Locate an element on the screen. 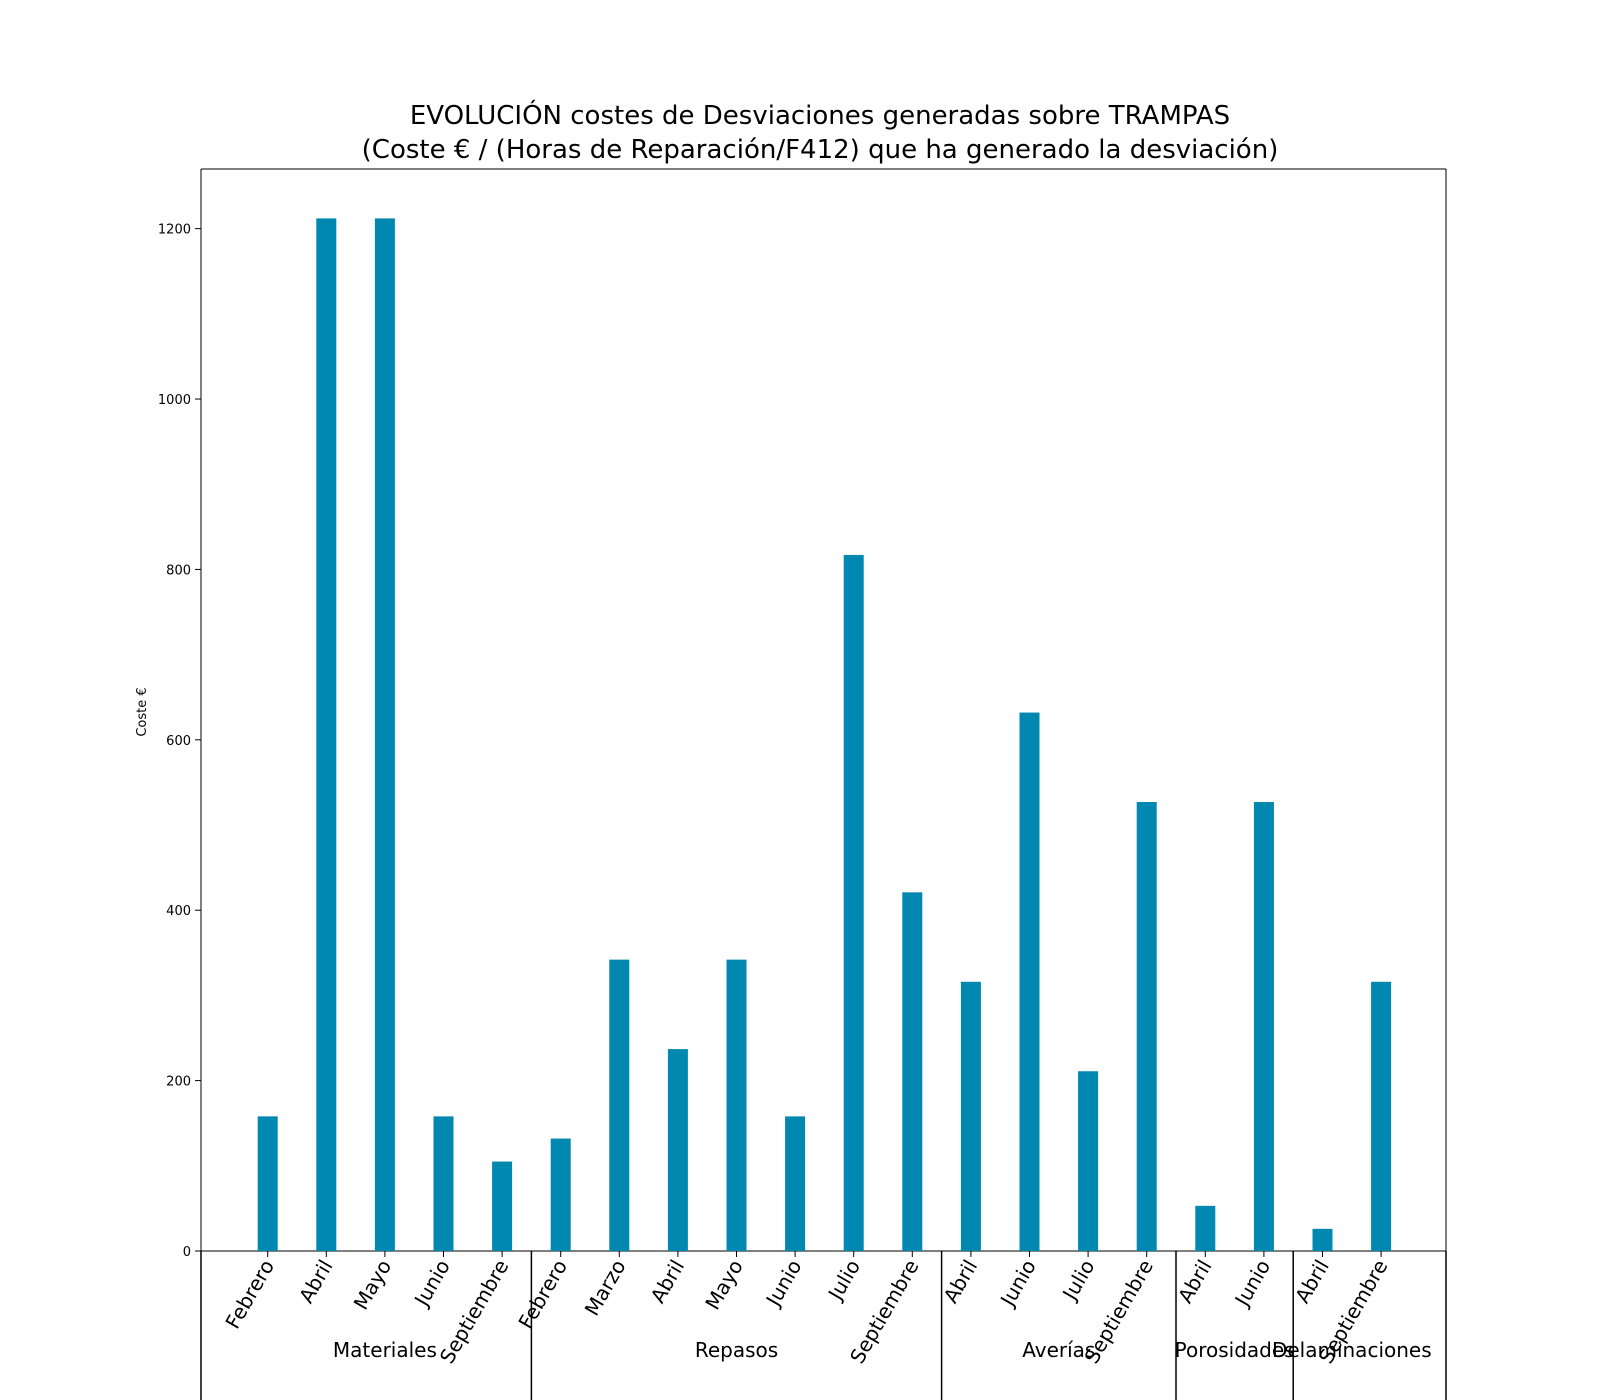 This screenshot has width=1600, height=1400. y-tick-label: 600 is located at coordinates (178, 741).